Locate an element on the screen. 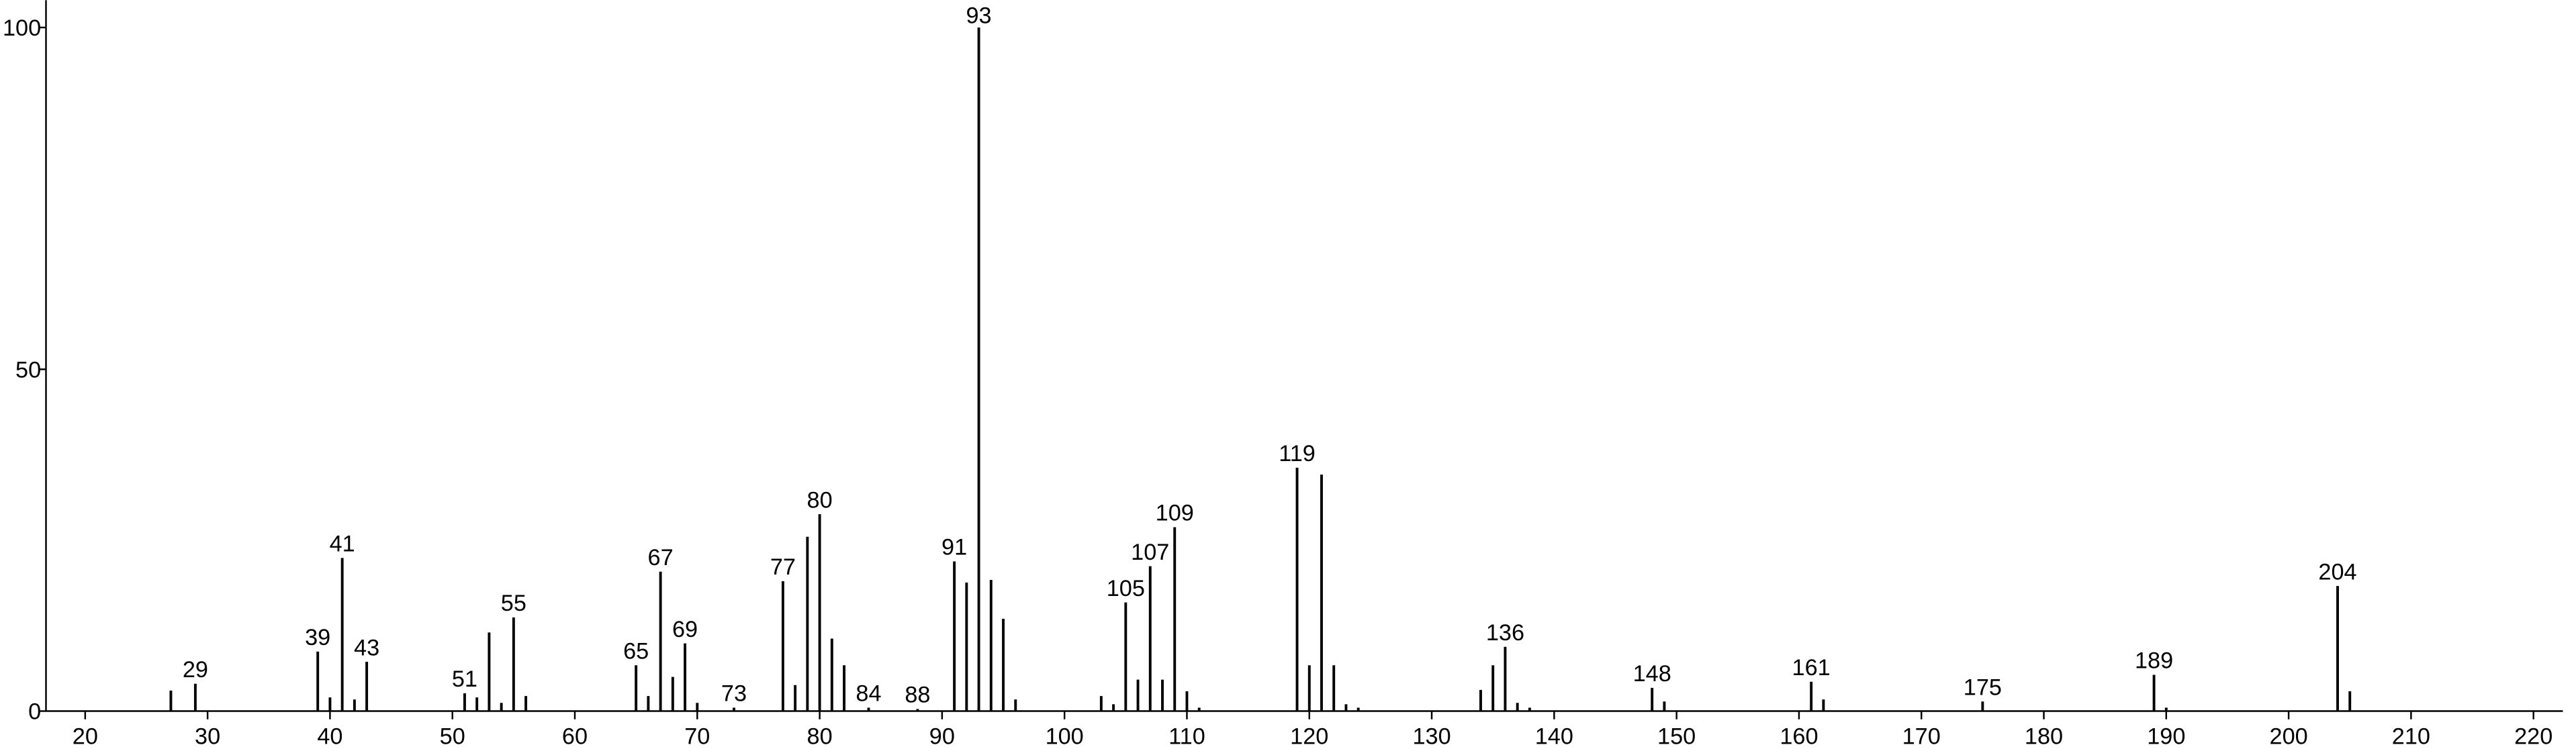  peak-label: 65 is located at coordinates (636, 651).